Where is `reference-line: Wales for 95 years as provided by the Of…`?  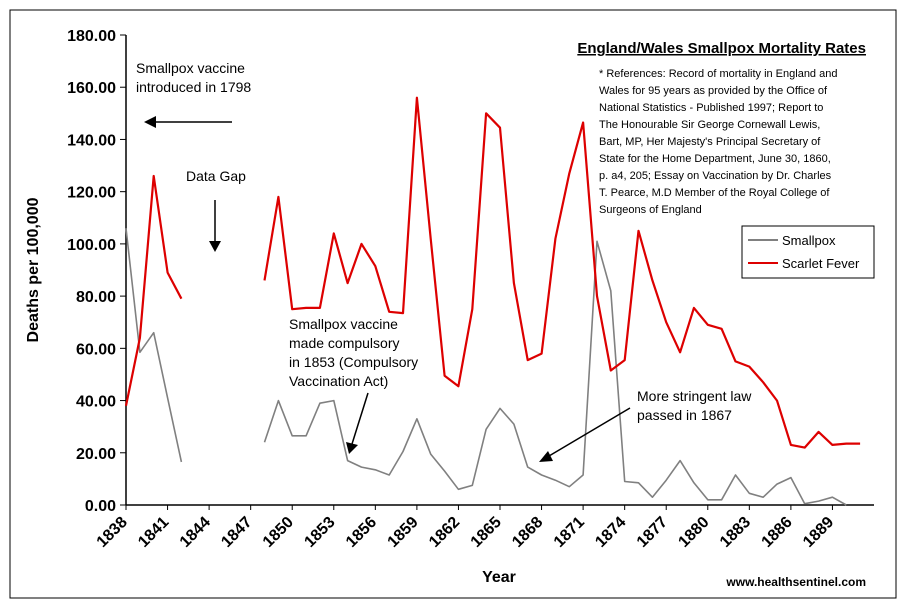 reference-line: Wales for 95 years as provided by the Of… is located at coordinates (713, 91).